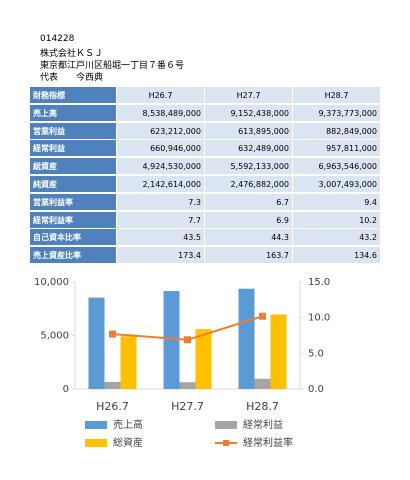  I want to click on legend-label: 経常利益, so click(263, 424).